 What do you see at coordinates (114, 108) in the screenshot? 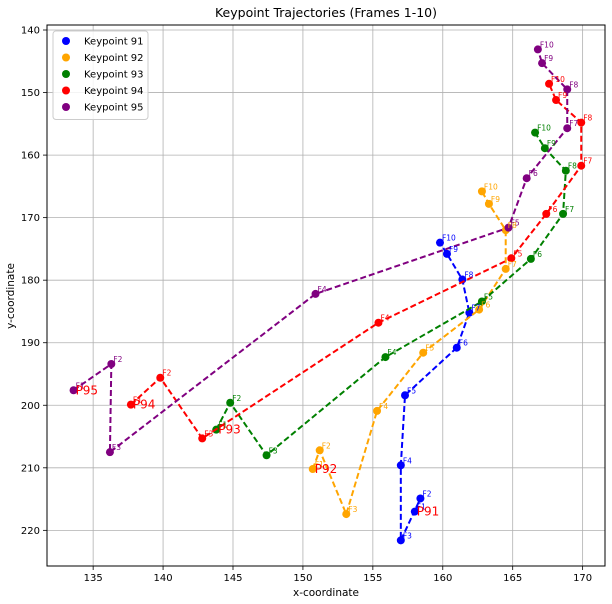
I see `legend-entry-label: Keypoint 95` at bounding box center [114, 108].